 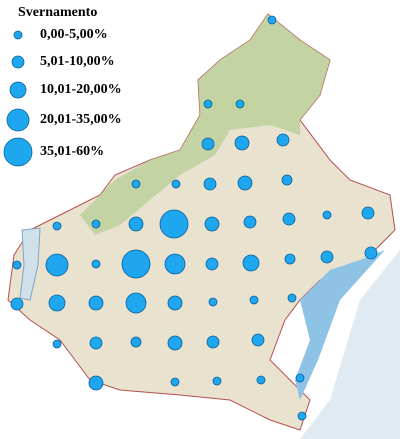 I want to click on sea, so click(x=350, y=344).